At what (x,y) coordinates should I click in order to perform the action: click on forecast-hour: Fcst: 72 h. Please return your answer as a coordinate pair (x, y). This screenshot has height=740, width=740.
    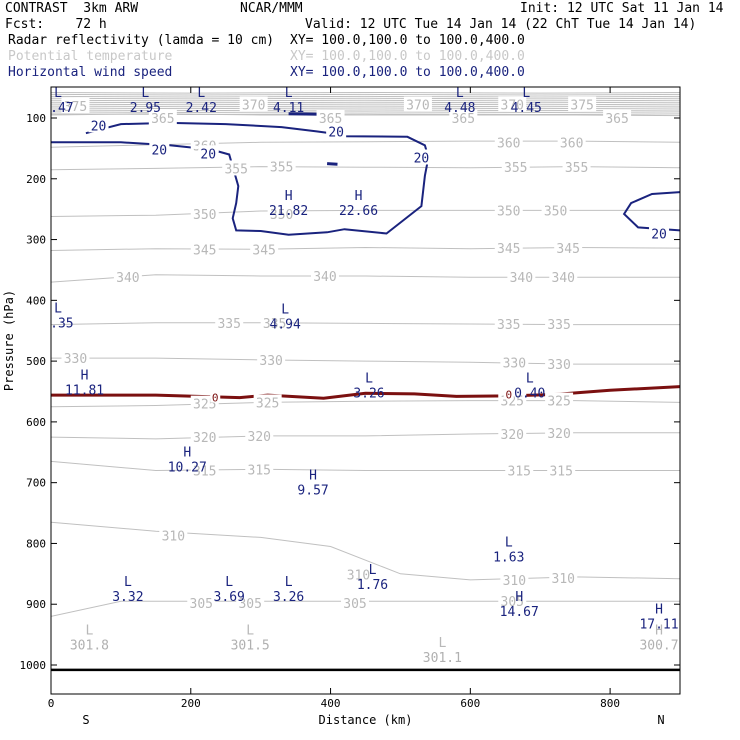
    Looking at the image, I should click on (56, 24).